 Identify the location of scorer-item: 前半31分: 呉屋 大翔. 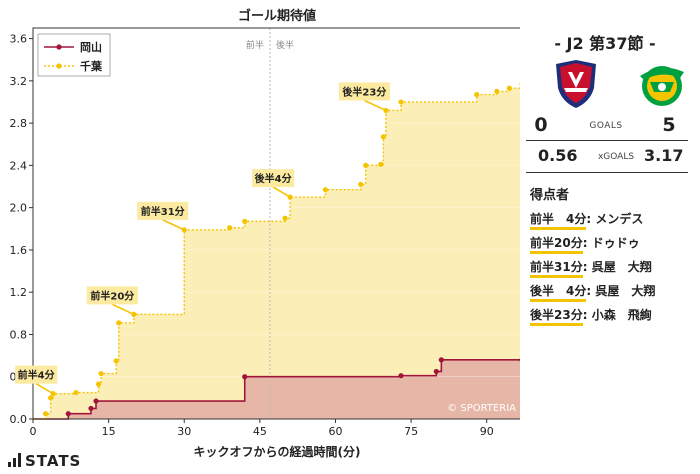
(591, 268).